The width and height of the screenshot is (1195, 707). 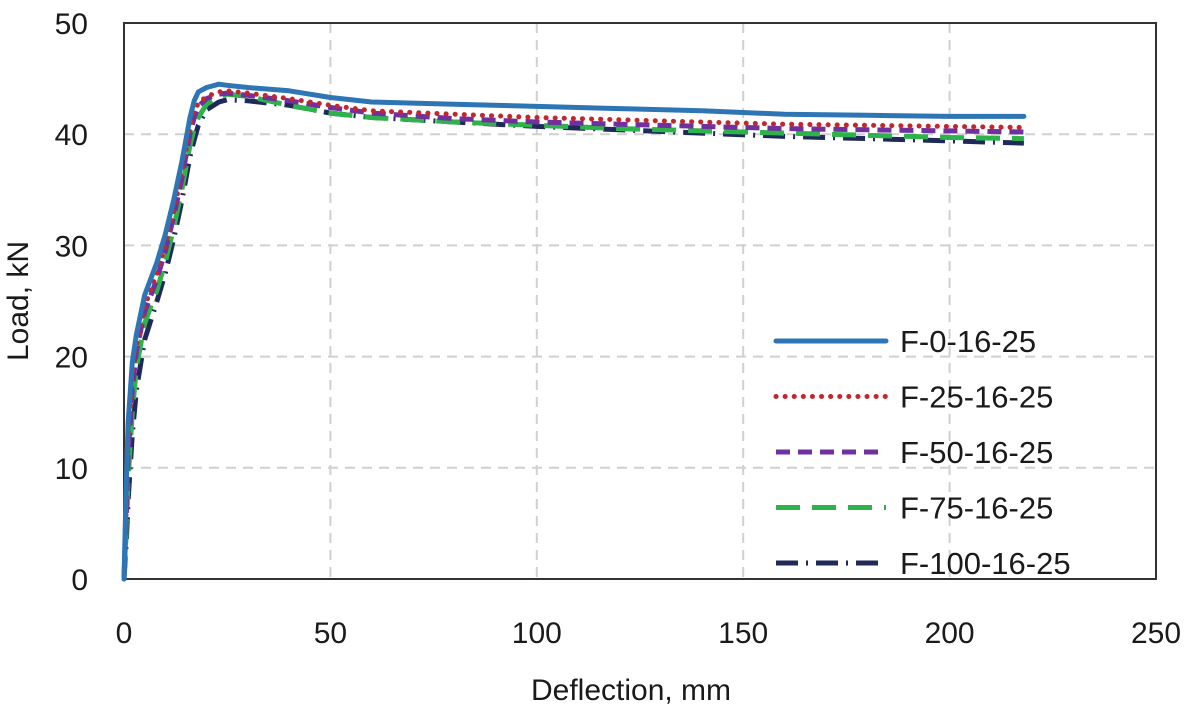 What do you see at coordinates (537, 633) in the screenshot?
I see `x-tick-label: 100` at bounding box center [537, 633].